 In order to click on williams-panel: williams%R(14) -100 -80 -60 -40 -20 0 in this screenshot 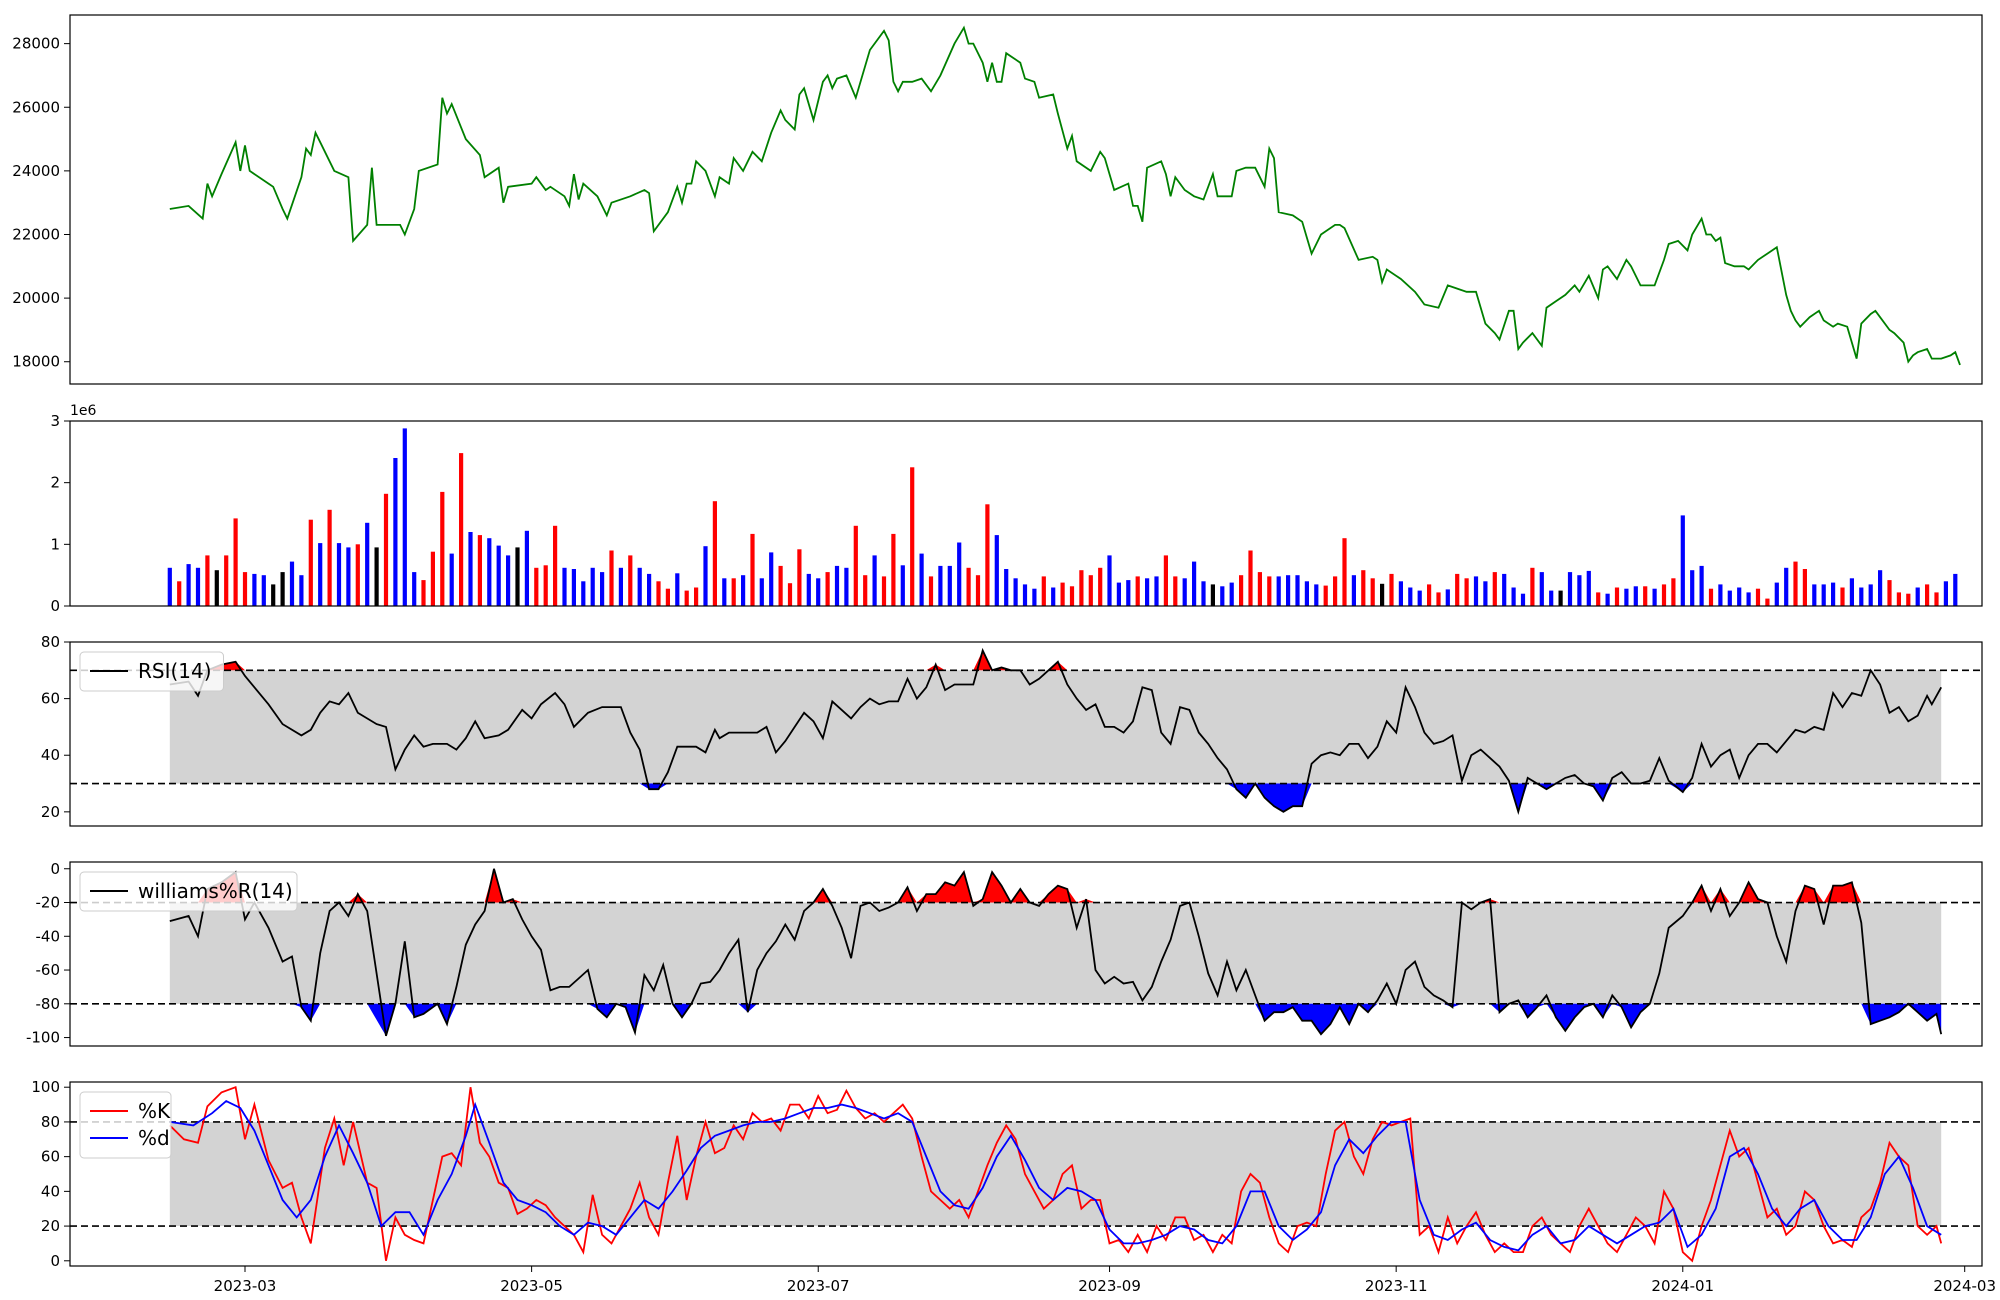, I will do `click(1004, 953)`.